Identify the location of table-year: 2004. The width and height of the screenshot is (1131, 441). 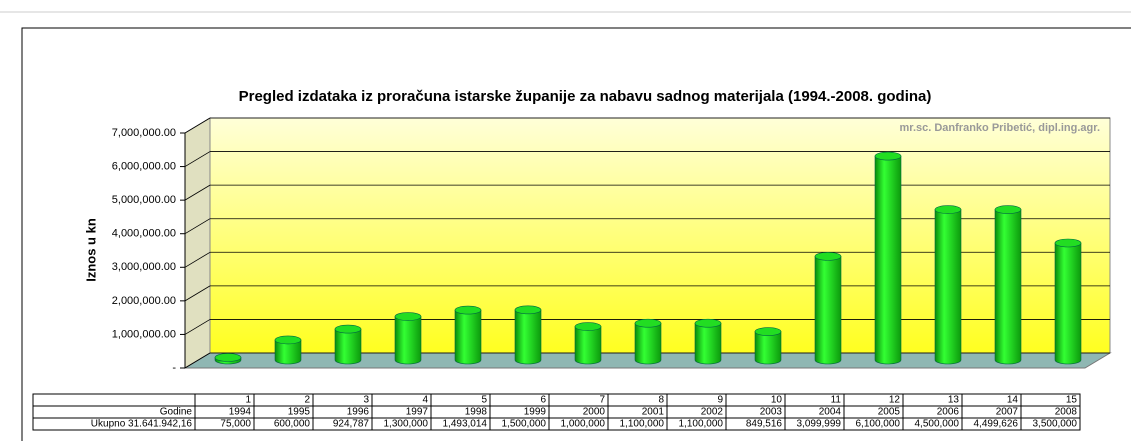
(830, 412).